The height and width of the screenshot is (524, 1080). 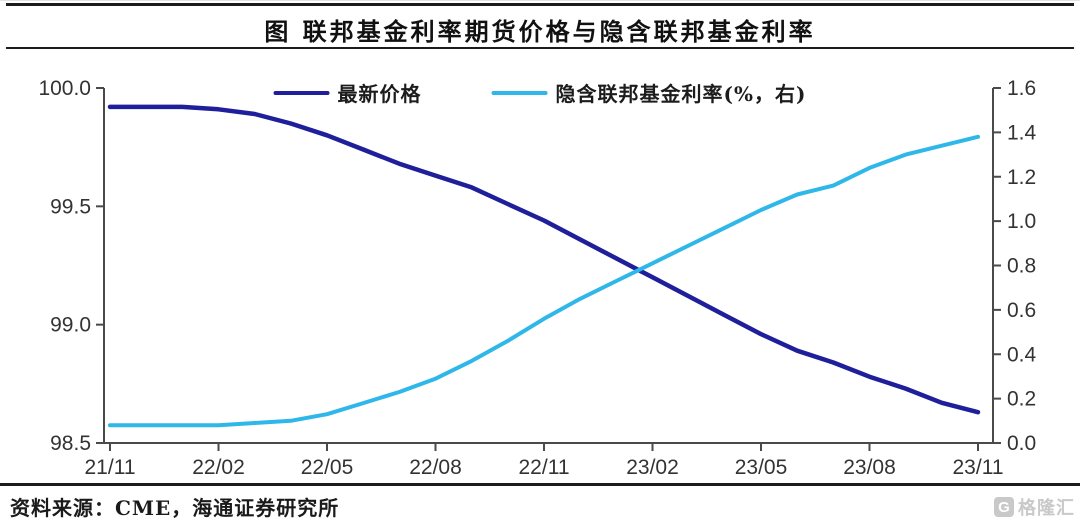 I want to click on legend-label-price: 最新价格, so click(x=379, y=94).